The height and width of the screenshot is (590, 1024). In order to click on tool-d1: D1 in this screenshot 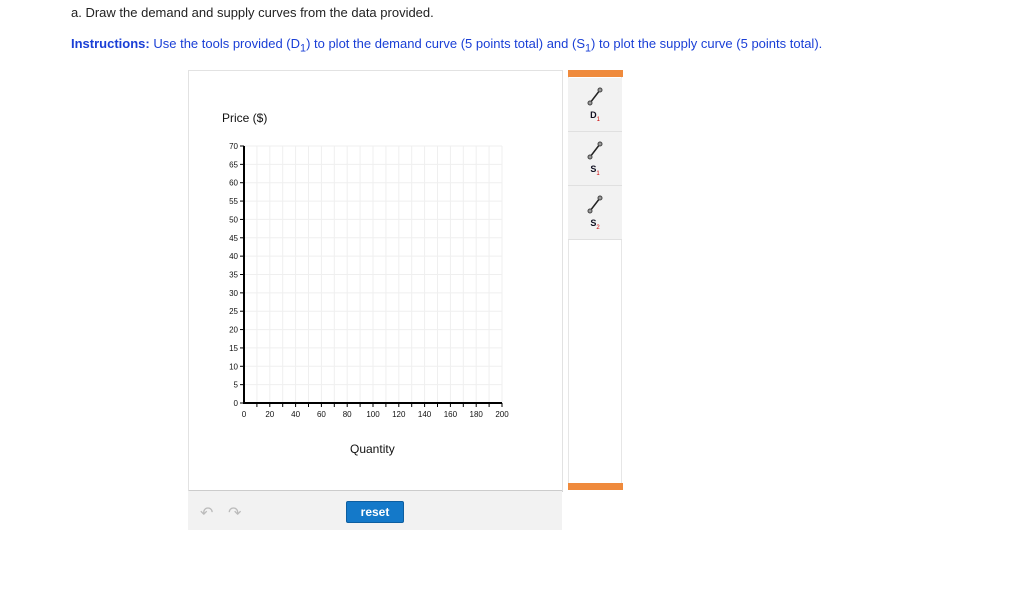, I will do `click(595, 105)`.